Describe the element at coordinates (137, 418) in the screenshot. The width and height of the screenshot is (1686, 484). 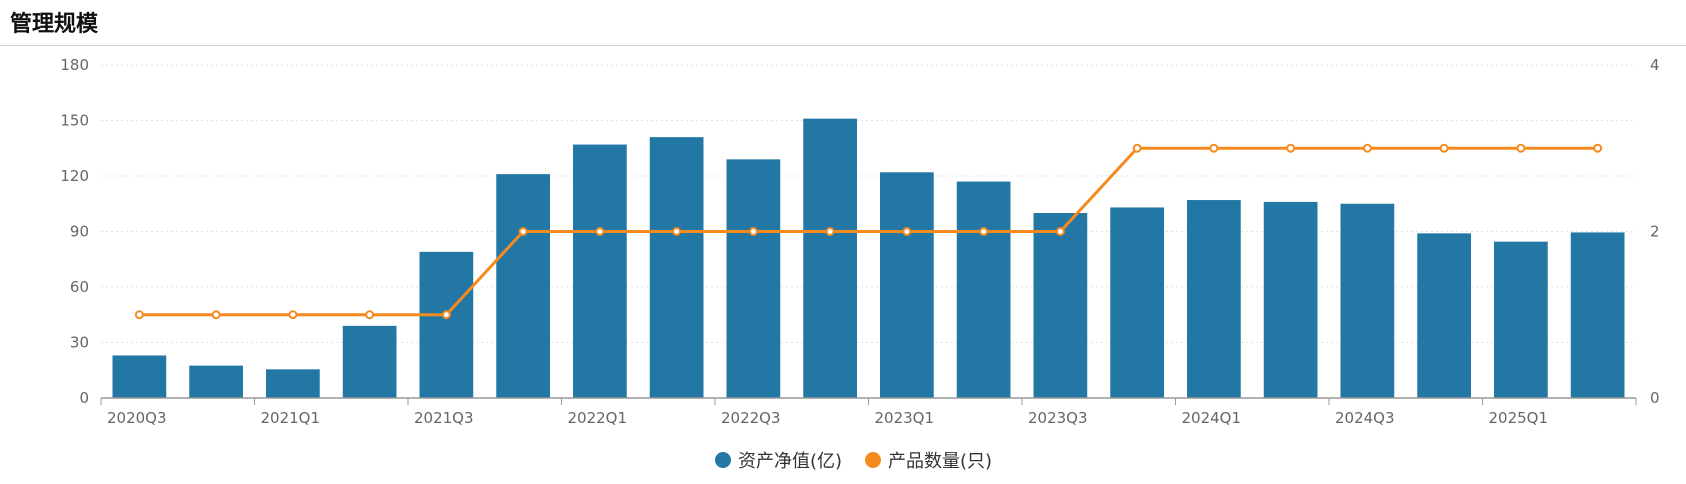
I see `x-tick-label: 2020Q3` at that location.